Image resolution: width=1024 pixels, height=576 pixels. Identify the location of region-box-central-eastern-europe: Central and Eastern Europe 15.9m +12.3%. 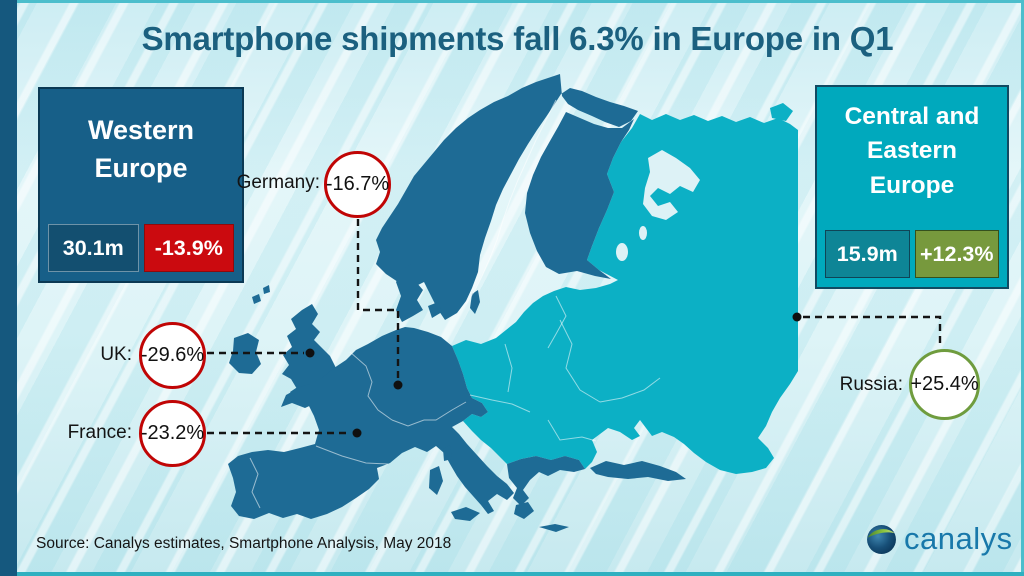
(912, 187).